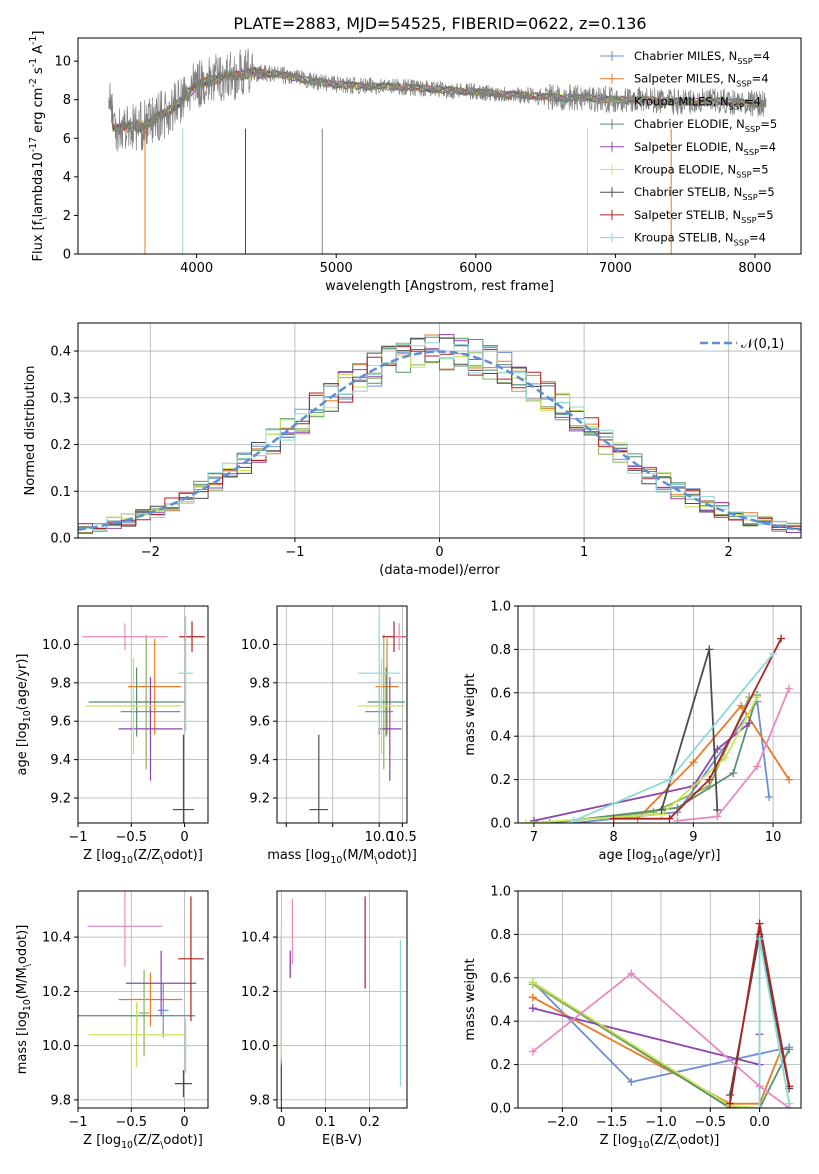 This screenshot has width=819, height=1174. What do you see at coordinates (259, 760) in the screenshot?
I see `ytick-label: 9.4` at bounding box center [259, 760].